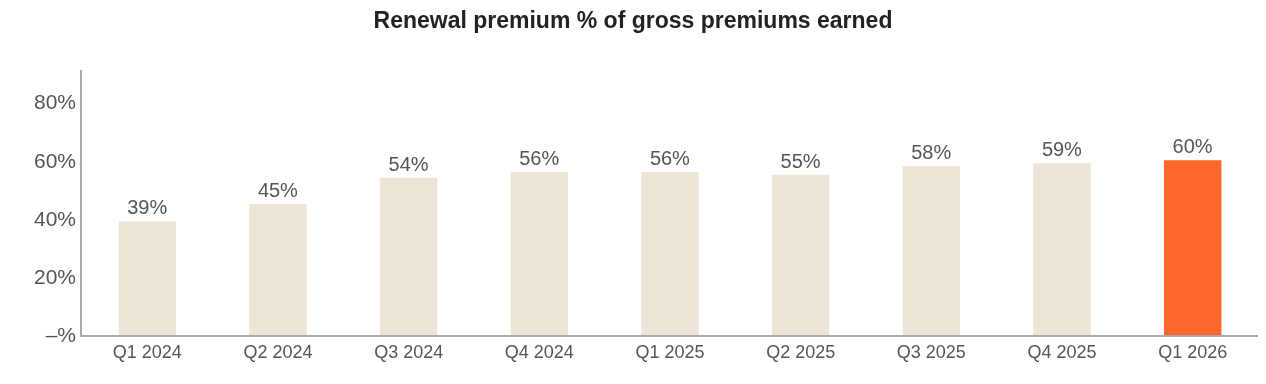 The height and width of the screenshot is (384, 1266). I want to click on x-tick-label: Q3 2024, so click(409, 352).